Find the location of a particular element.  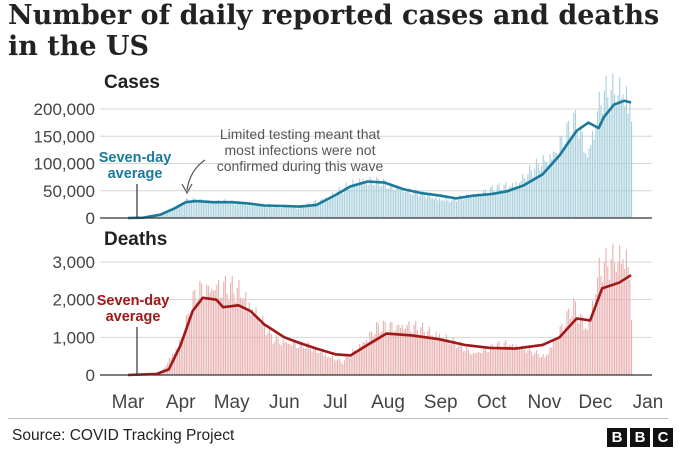

x-tick-label: Apr is located at coordinates (181, 402).